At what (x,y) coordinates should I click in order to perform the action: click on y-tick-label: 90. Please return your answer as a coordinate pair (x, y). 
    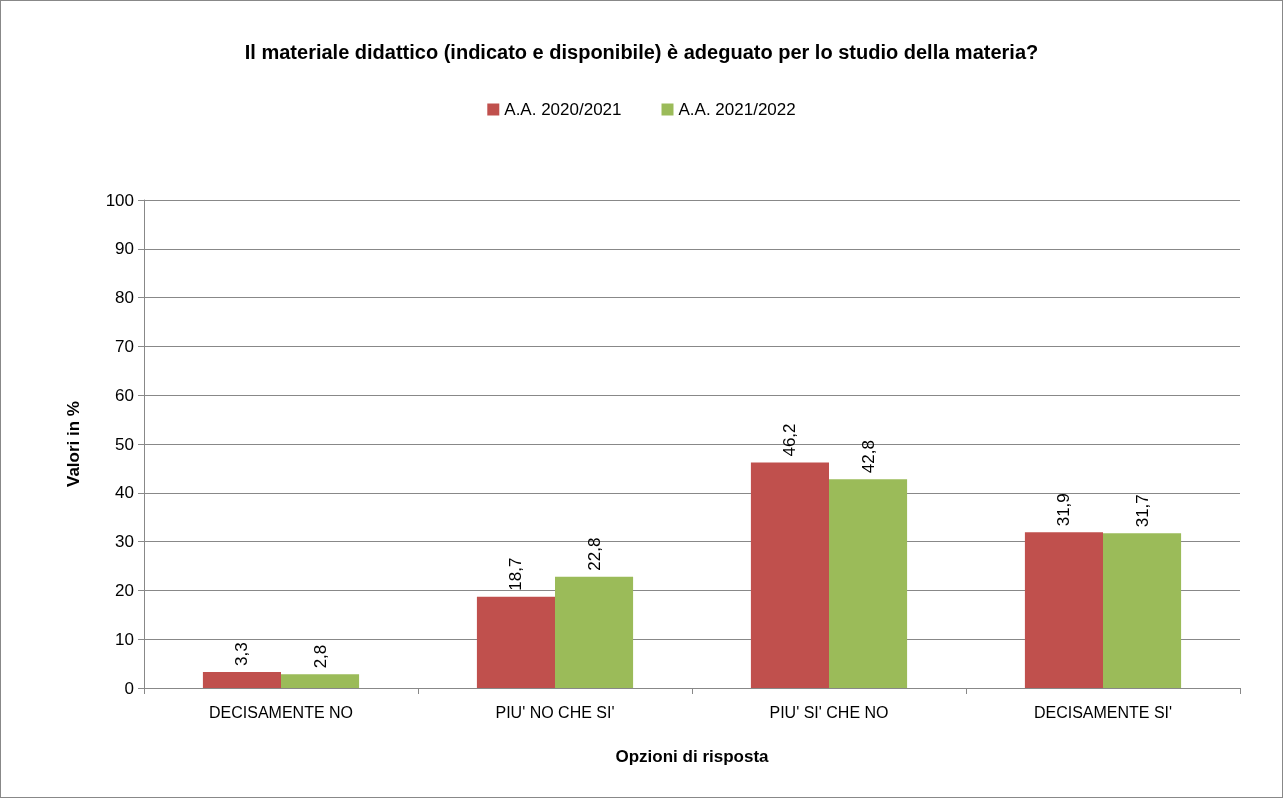
    Looking at the image, I should click on (124, 249).